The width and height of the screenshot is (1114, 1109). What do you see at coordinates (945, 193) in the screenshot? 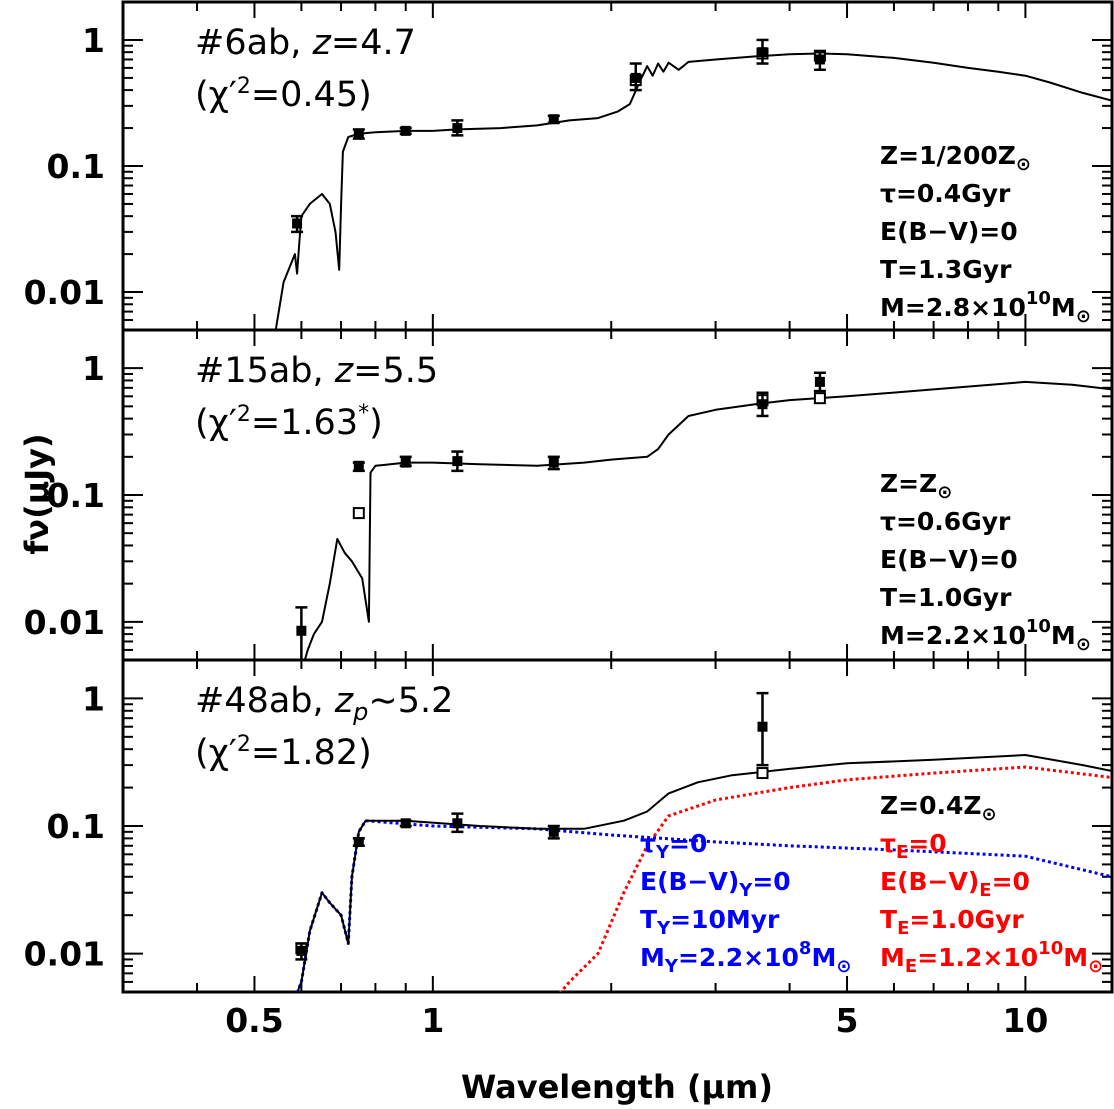
I see `fit-parameter: τ=0.4Gyr` at bounding box center [945, 193].